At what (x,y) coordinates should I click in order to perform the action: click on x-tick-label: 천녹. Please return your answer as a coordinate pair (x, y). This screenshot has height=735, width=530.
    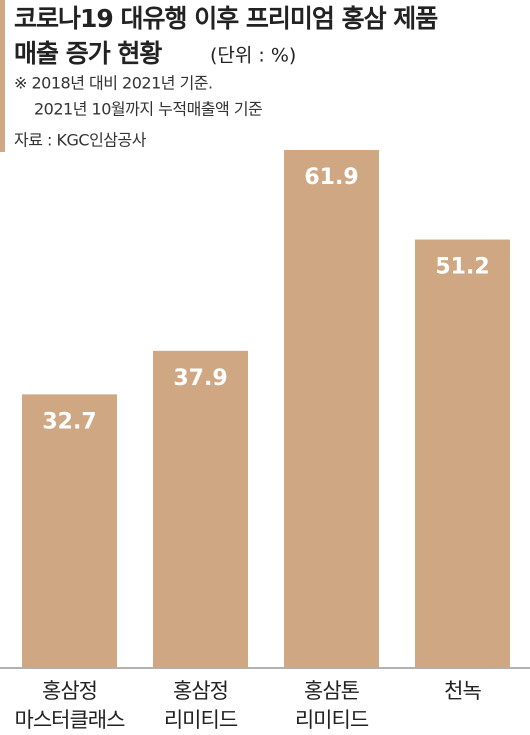
    Looking at the image, I should click on (462, 691).